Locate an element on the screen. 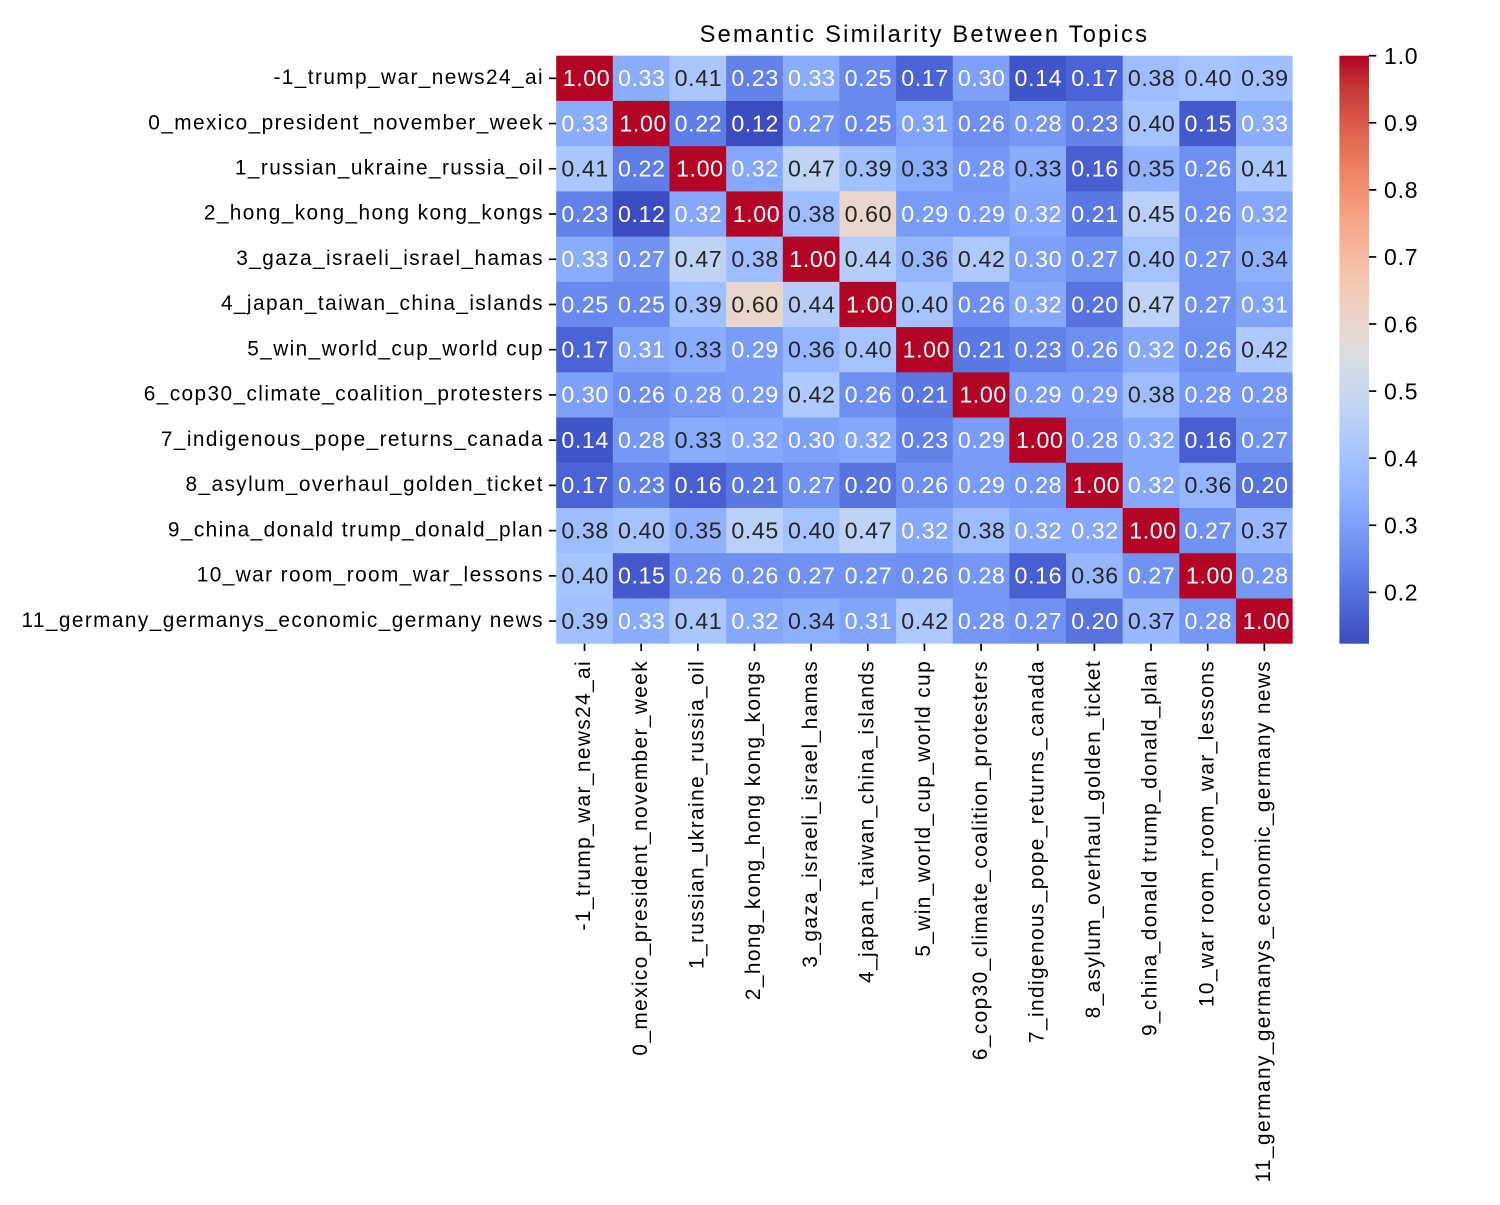  svg-text: 0.8 is located at coordinates (1401, 190).